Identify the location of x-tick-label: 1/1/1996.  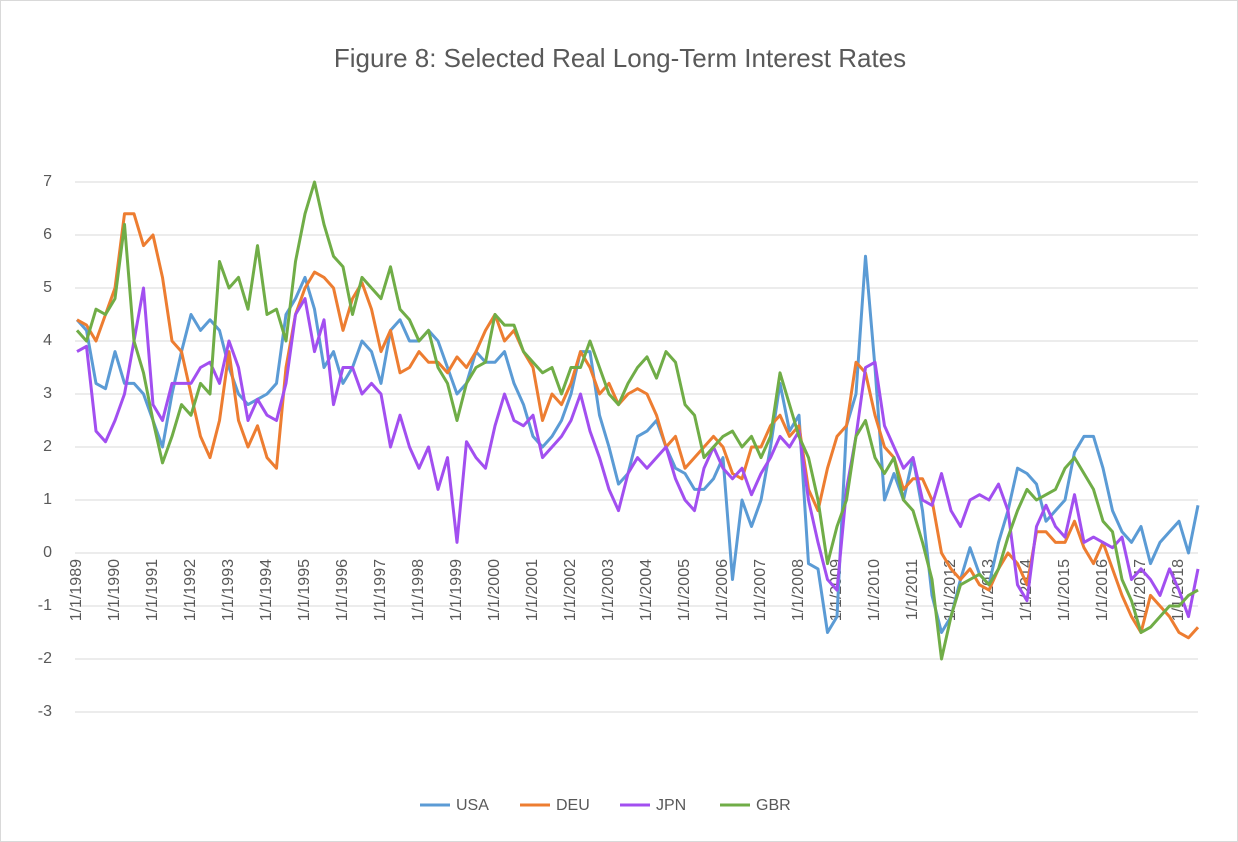
(342, 590).